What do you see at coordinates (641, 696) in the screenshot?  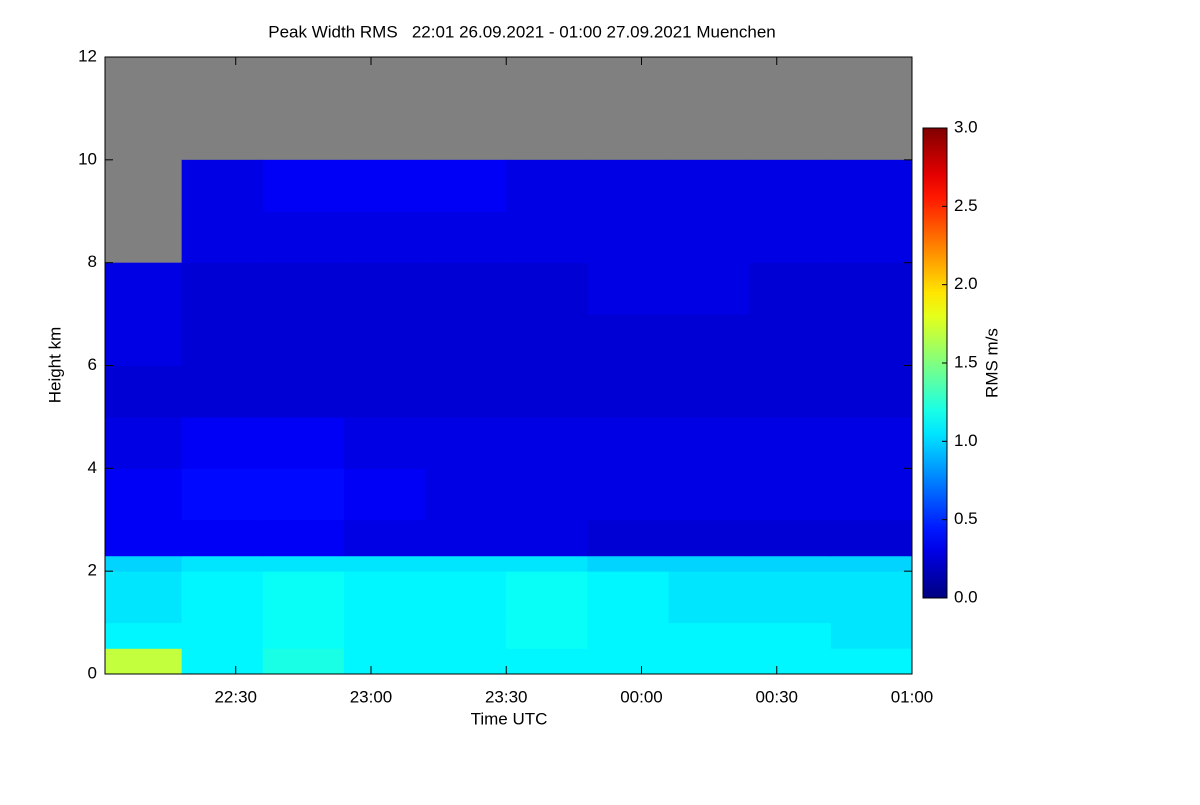 I see `x-tick-label: 00:00` at bounding box center [641, 696].